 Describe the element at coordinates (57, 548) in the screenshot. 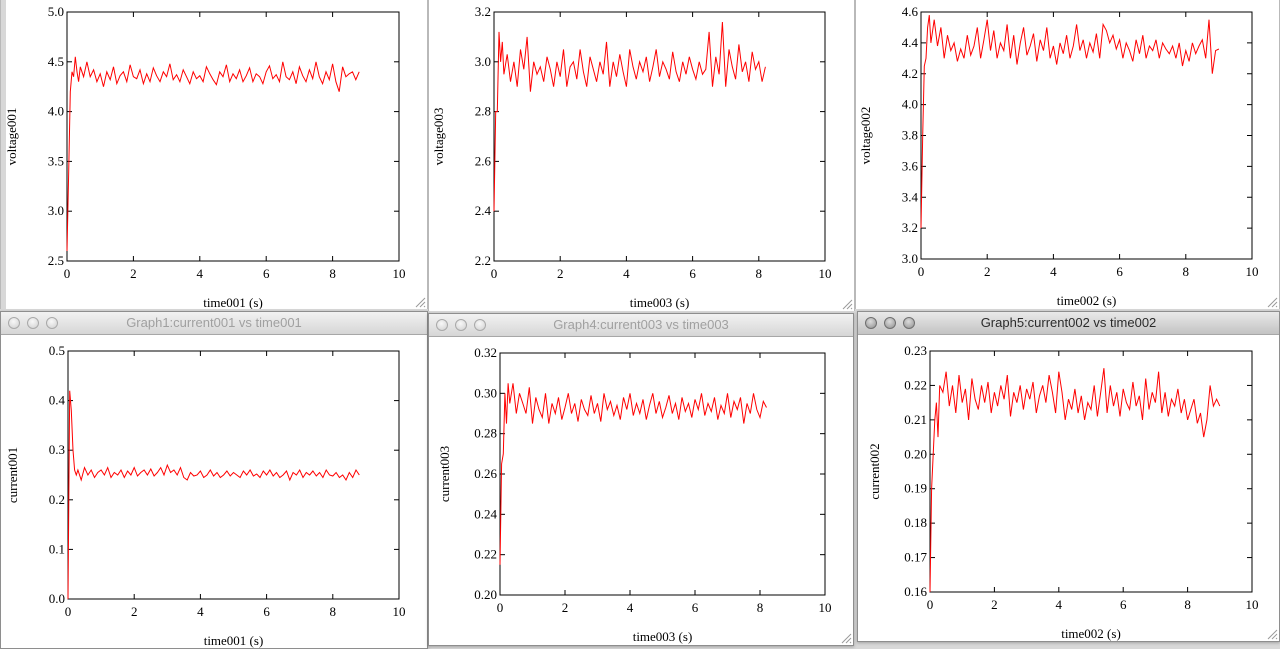

I see `y-tick-label: 0.1` at that location.